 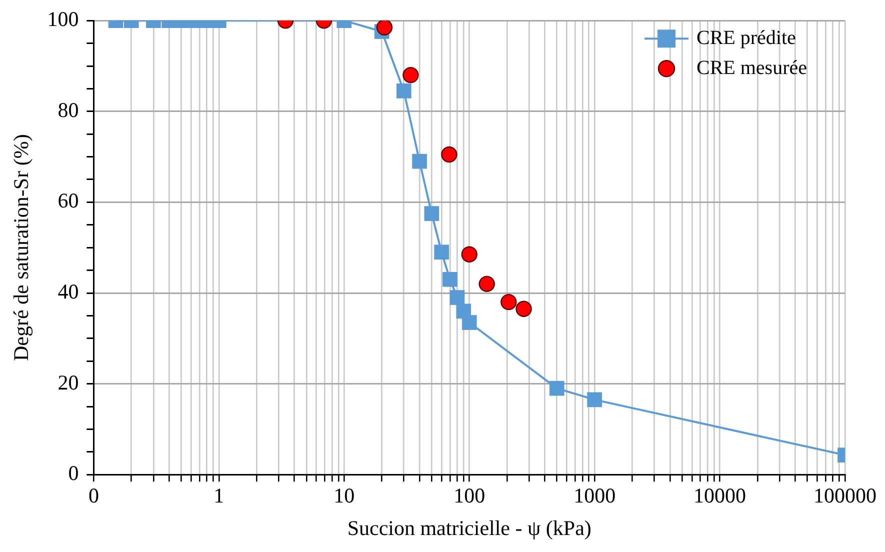 What do you see at coordinates (93, 496) in the screenshot?
I see `x-tick-label: 0` at bounding box center [93, 496].